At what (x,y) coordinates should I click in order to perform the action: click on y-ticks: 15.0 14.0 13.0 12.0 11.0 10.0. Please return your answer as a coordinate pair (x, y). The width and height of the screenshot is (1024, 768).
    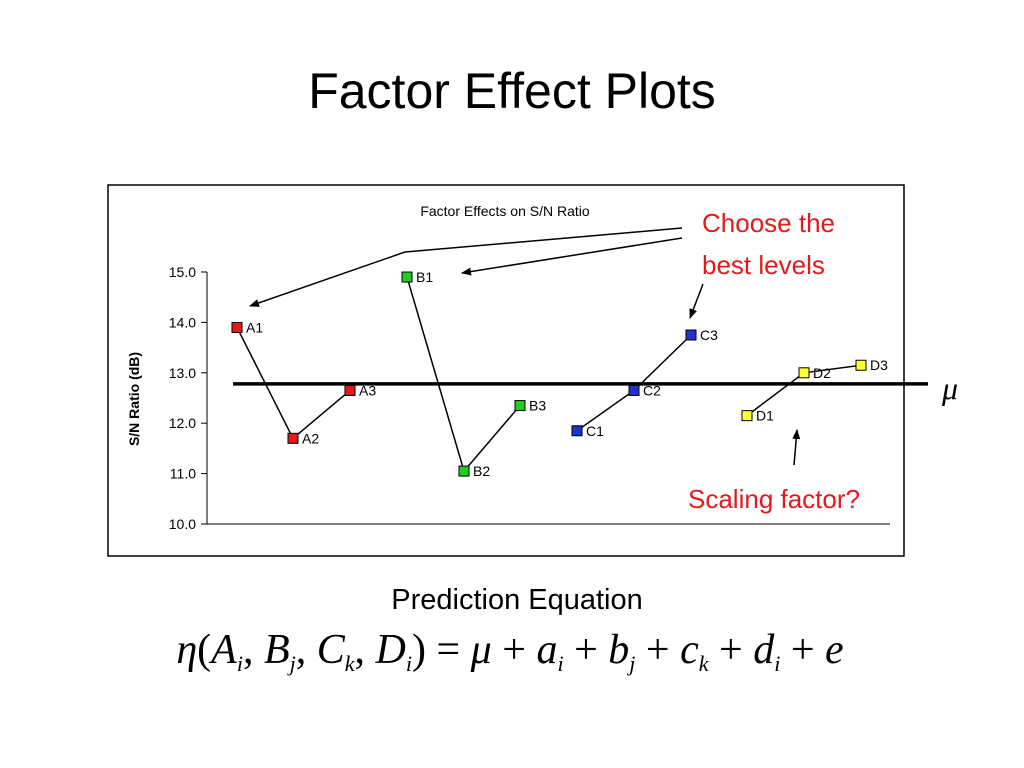
    Looking at the image, I should click on (188, 398).